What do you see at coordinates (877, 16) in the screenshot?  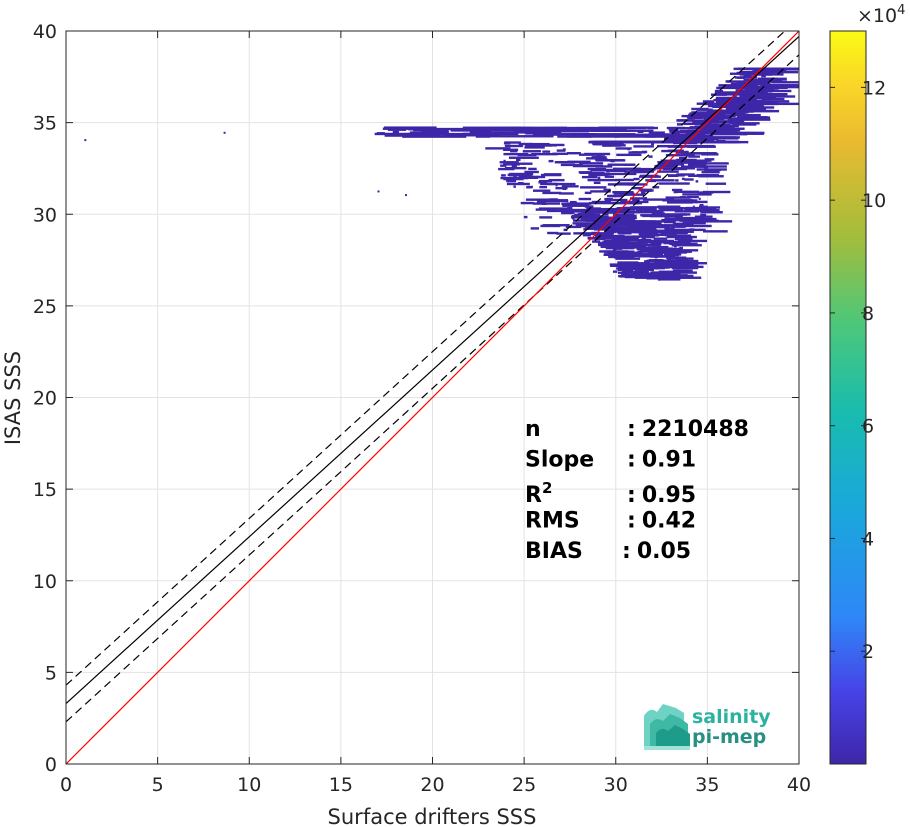 I see `colorbar-exponent-base: ×10` at bounding box center [877, 16].